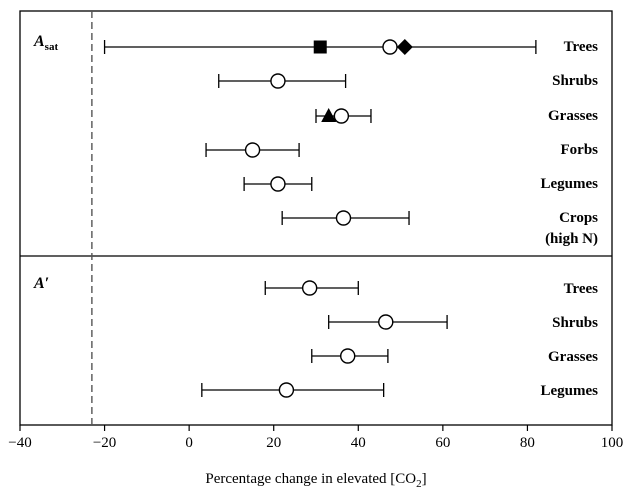 This screenshot has width=626, height=491. I want to click on triangle-marker, so click(329, 115).